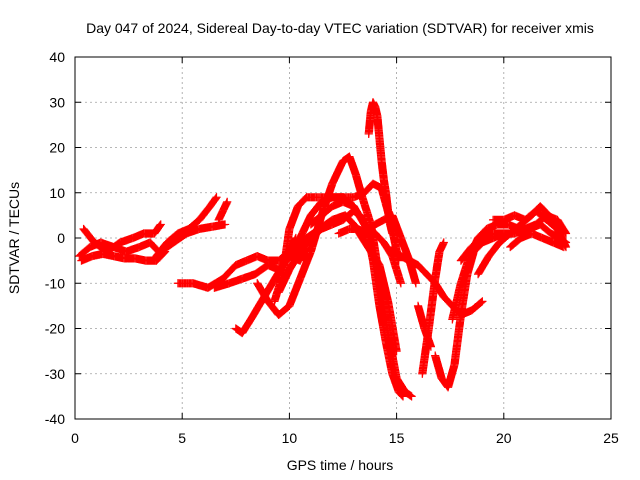 Image resolution: width=640 pixels, height=480 pixels. Describe the element at coordinates (75, 438) in the screenshot. I see `x-tick-label: 0` at that location.